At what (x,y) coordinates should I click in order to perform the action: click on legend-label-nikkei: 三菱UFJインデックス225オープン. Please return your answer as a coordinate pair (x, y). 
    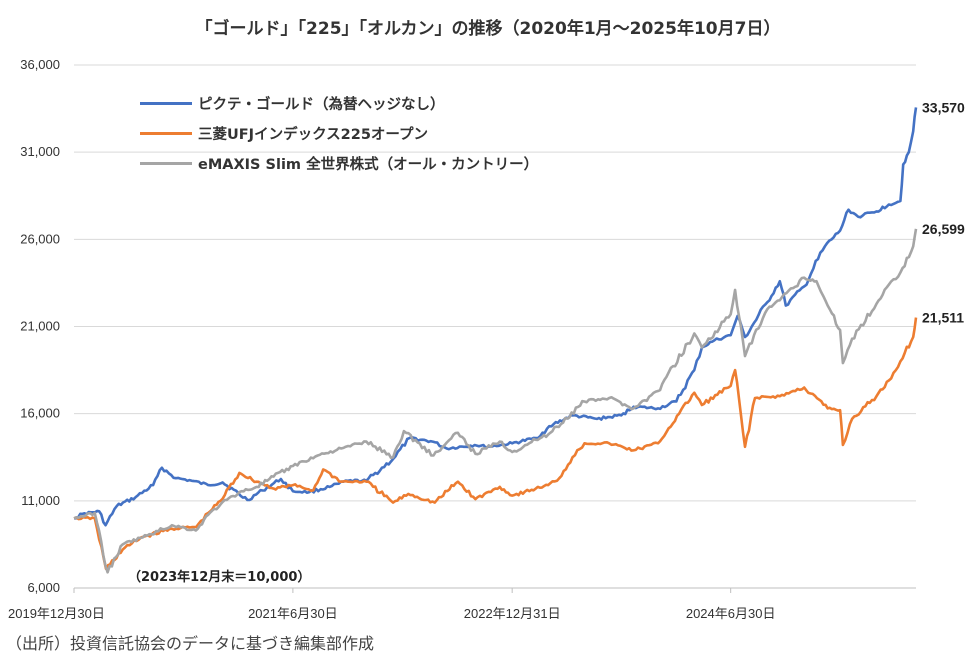
    Looking at the image, I should click on (313, 134).